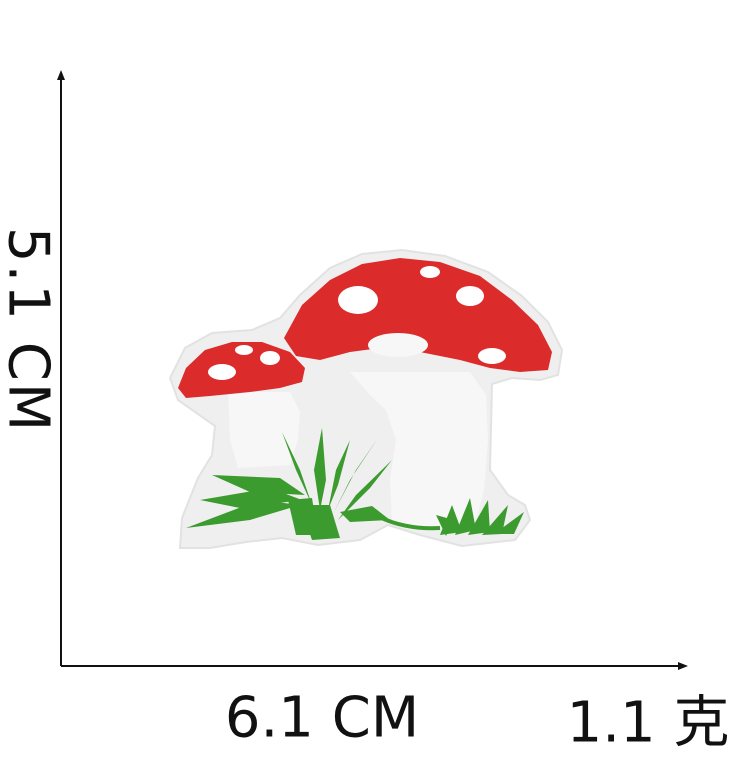 The width and height of the screenshot is (750, 759). Describe the element at coordinates (289, 484) in the screenshot. I see `grass-clump-large` at that location.